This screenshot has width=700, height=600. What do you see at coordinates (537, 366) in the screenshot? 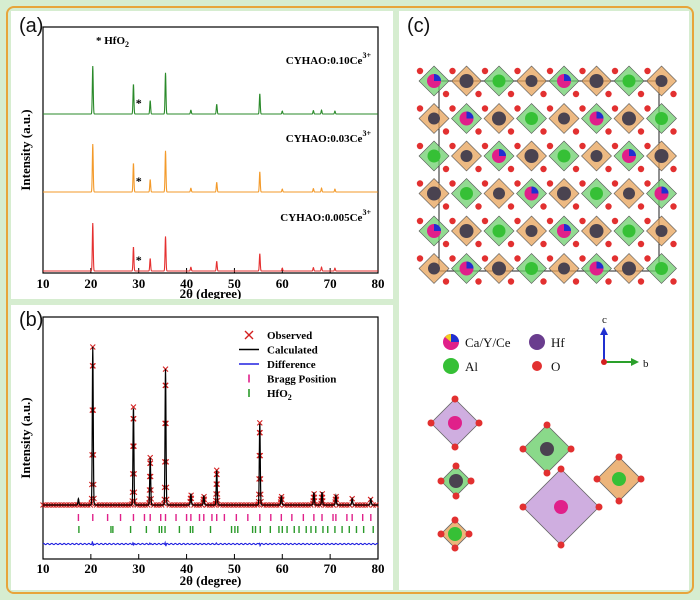
I see `legend-o-atom` at bounding box center [537, 366].